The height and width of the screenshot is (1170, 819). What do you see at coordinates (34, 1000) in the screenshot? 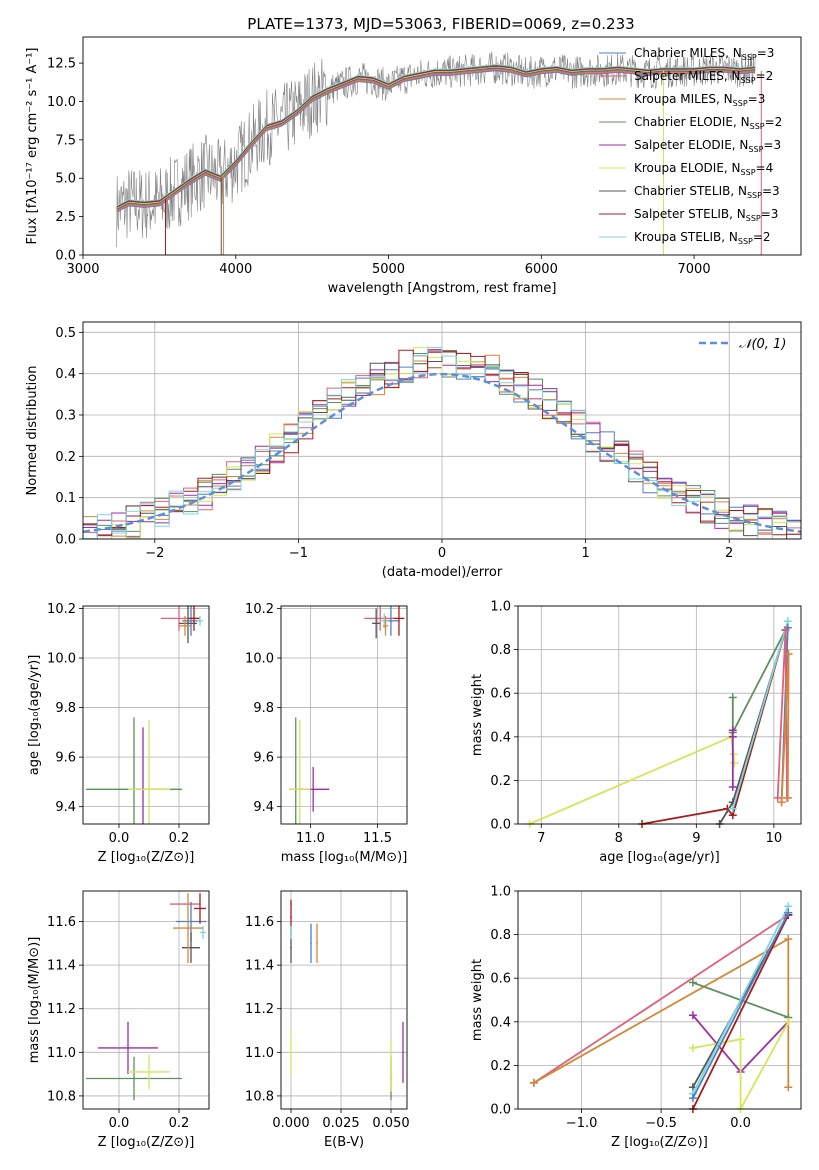
I see `y-axis-label: mass [log₁₀(M/M⊙)]` at bounding box center [34, 1000].